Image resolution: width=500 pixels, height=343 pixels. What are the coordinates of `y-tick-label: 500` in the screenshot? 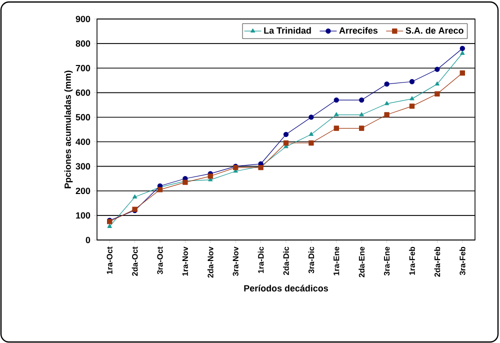 It's located at (83, 117).